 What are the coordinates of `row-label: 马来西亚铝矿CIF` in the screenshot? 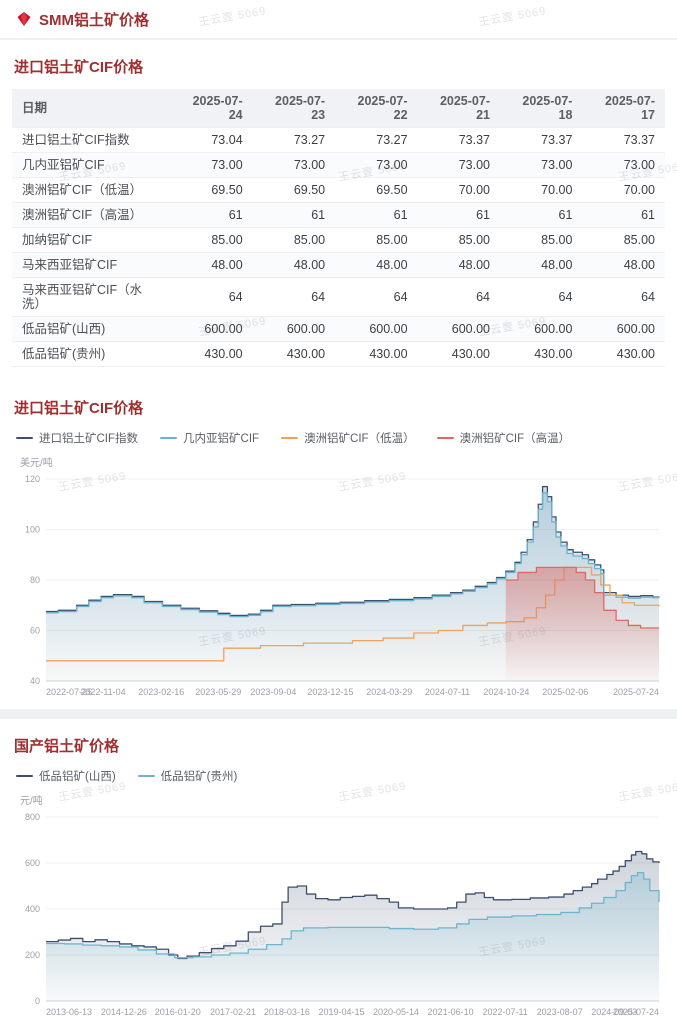 It's located at (91, 265).